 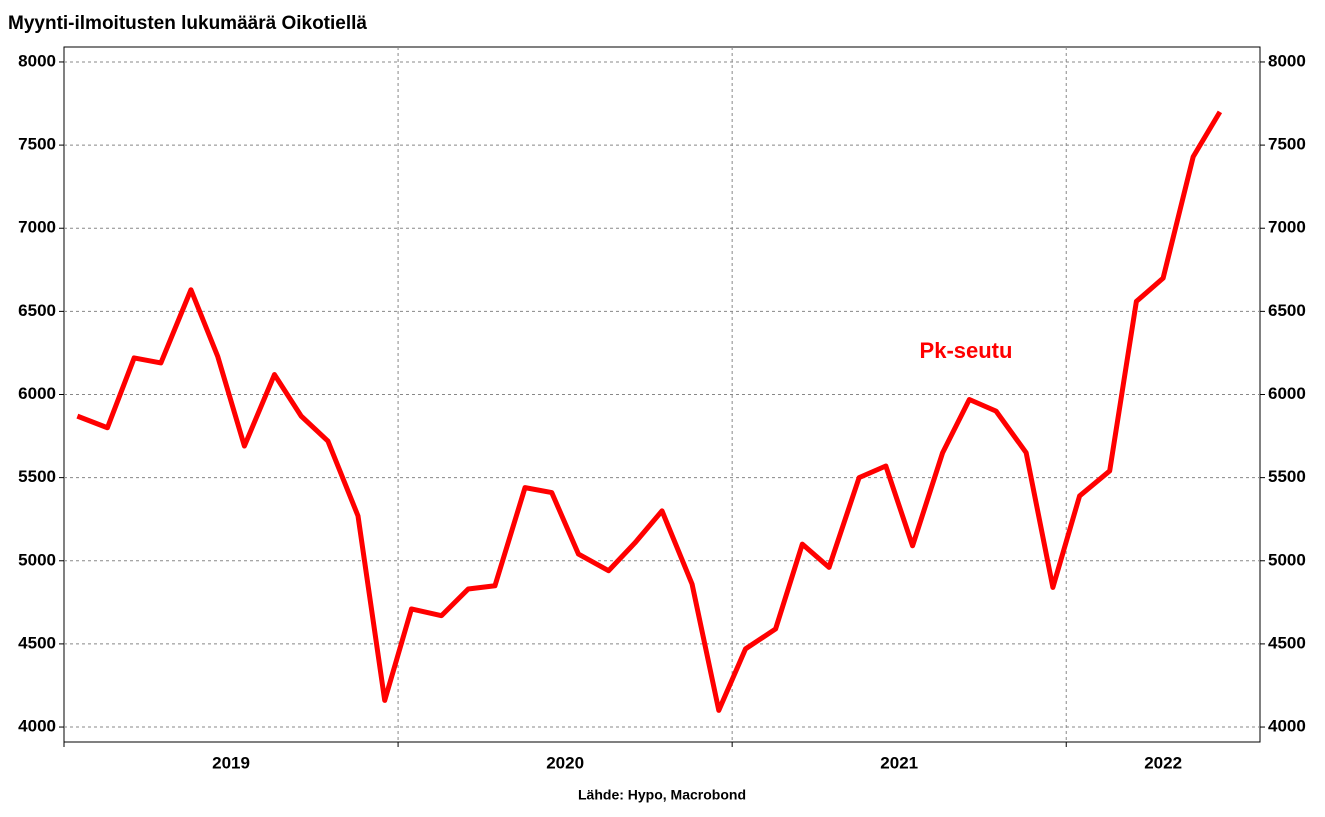 What do you see at coordinates (37, 393) in the screenshot?
I see `y-tick-label: 6000` at bounding box center [37, 393].